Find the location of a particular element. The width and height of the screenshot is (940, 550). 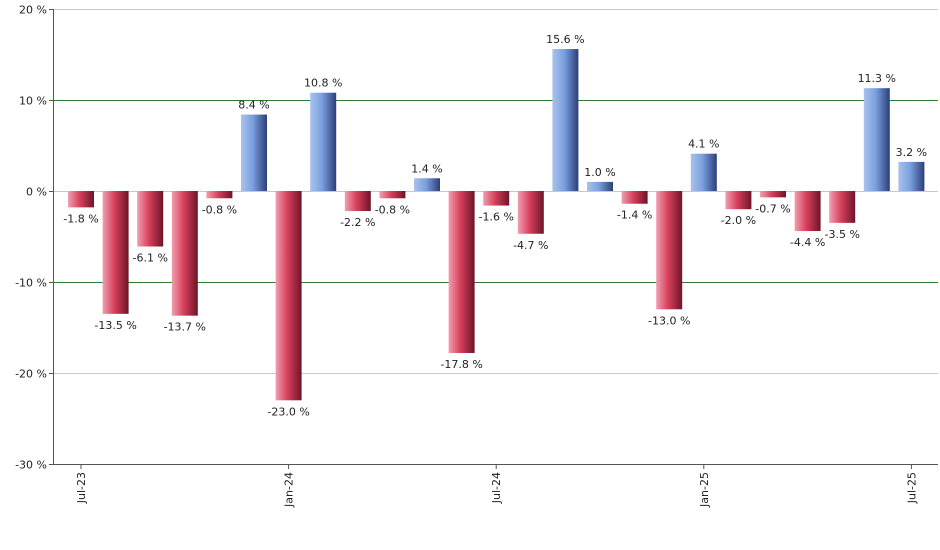

x-tick-label: Jul-24 is located at coordinates (496, 488).